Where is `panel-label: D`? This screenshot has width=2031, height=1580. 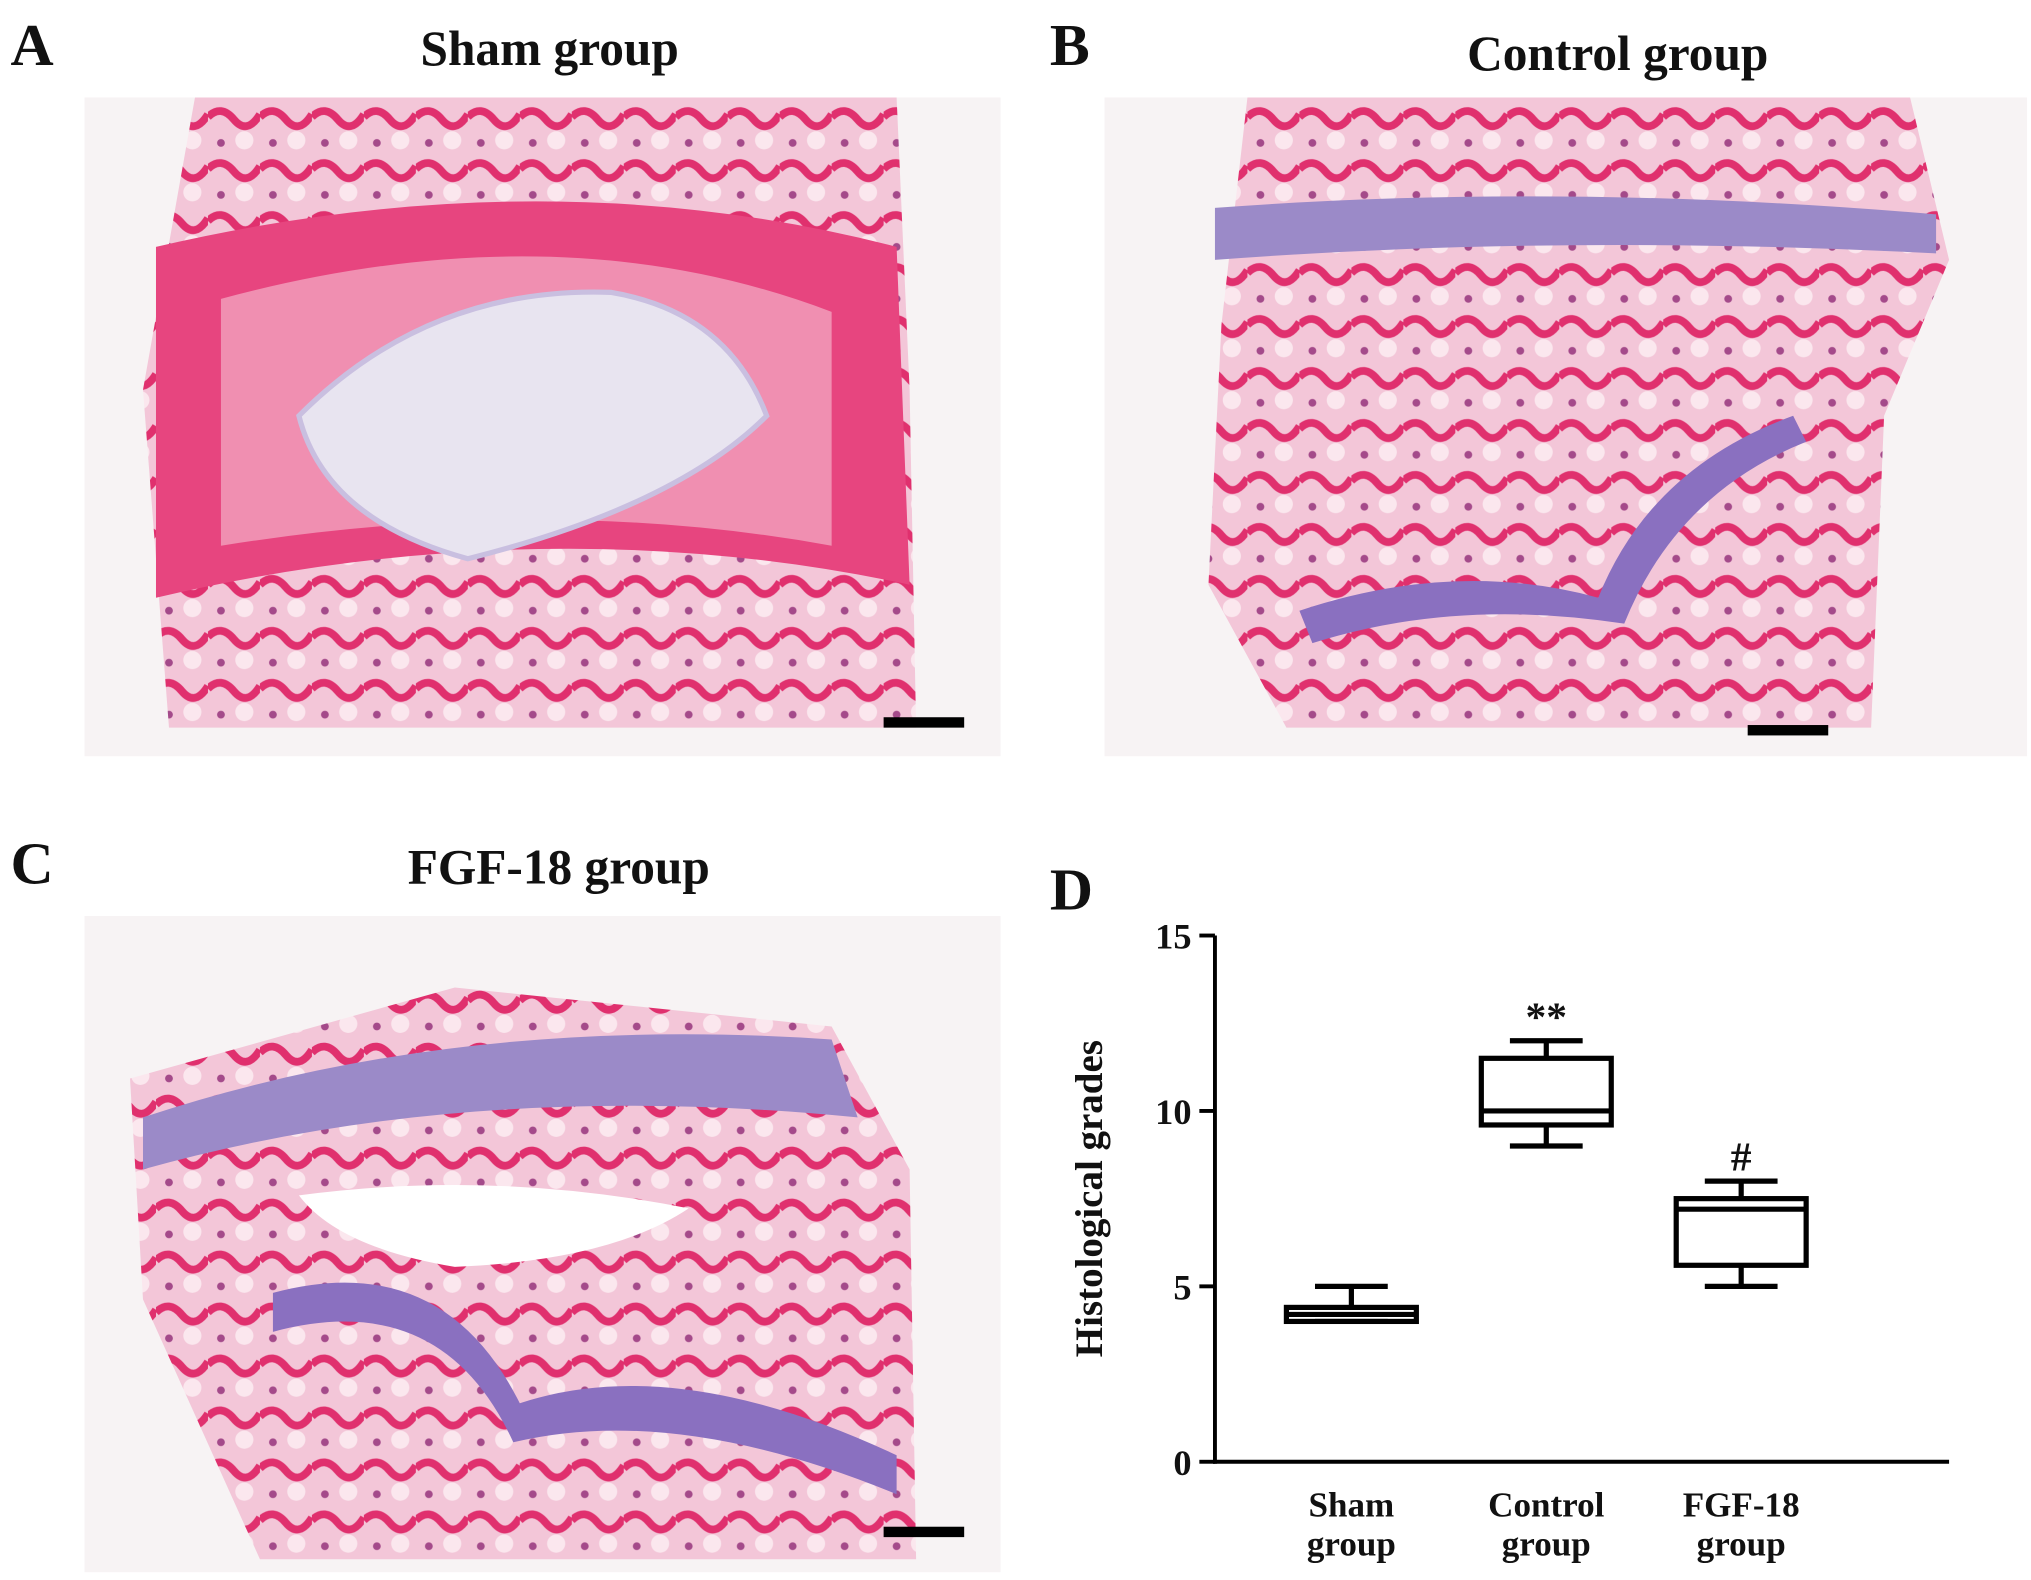 panel-label: D is located at coordinates (1071, 890).